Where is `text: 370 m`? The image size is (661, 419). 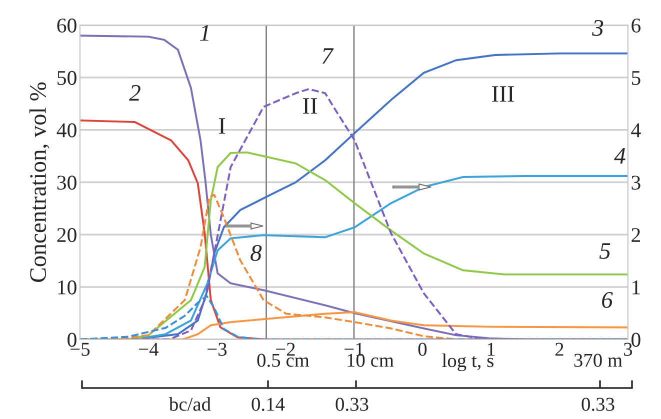 text: 370 m is located at coordinates (598, 360).